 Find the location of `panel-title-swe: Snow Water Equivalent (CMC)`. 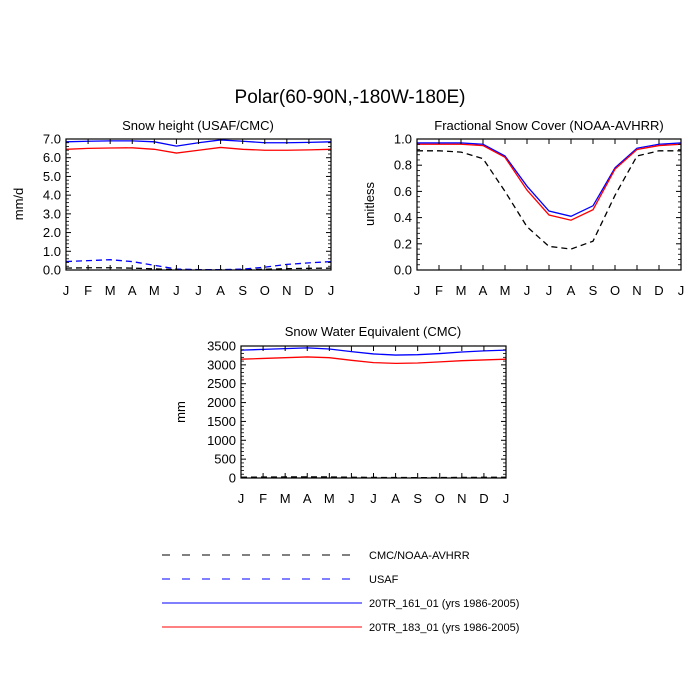

panel-title-swe: Snow Water Equivalent (CMC) is located at coordinates (373, 331).